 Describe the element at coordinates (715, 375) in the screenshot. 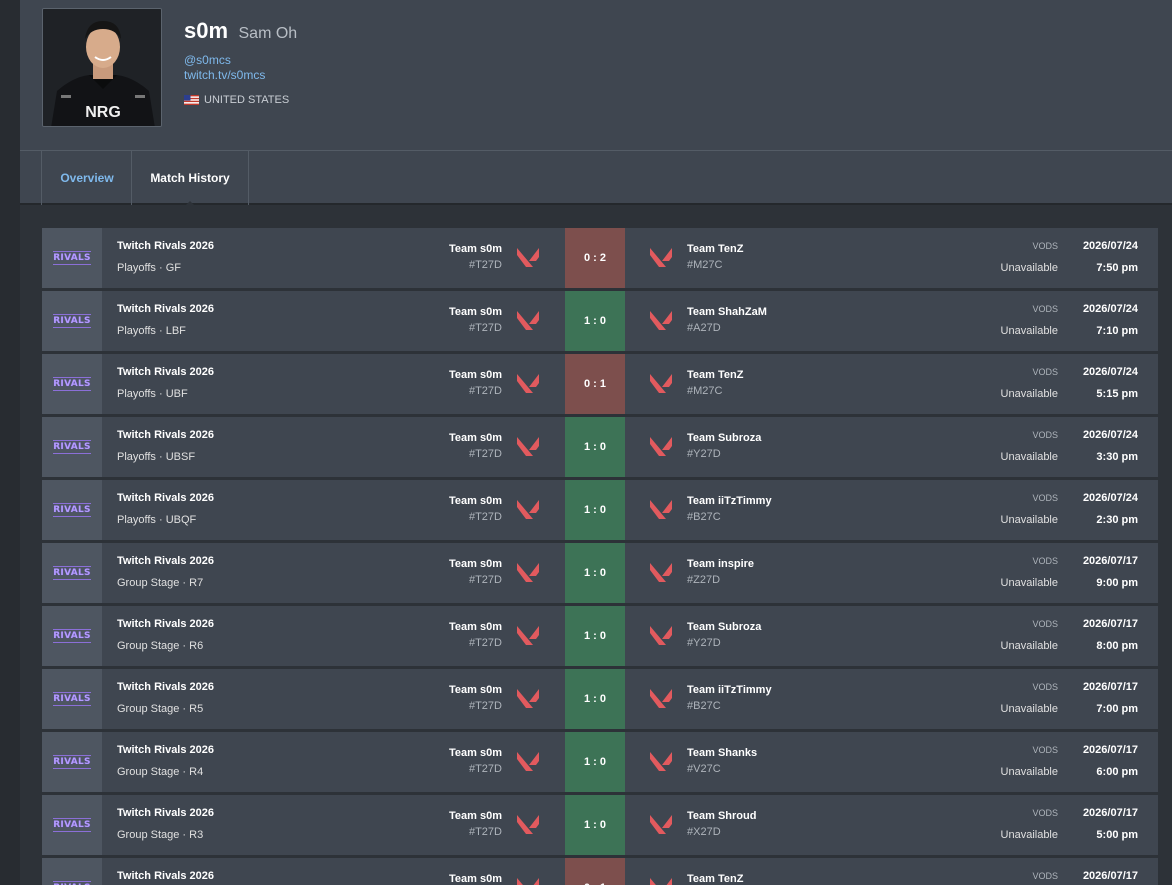

I see `team-b-name: Team TenZ` at that location.